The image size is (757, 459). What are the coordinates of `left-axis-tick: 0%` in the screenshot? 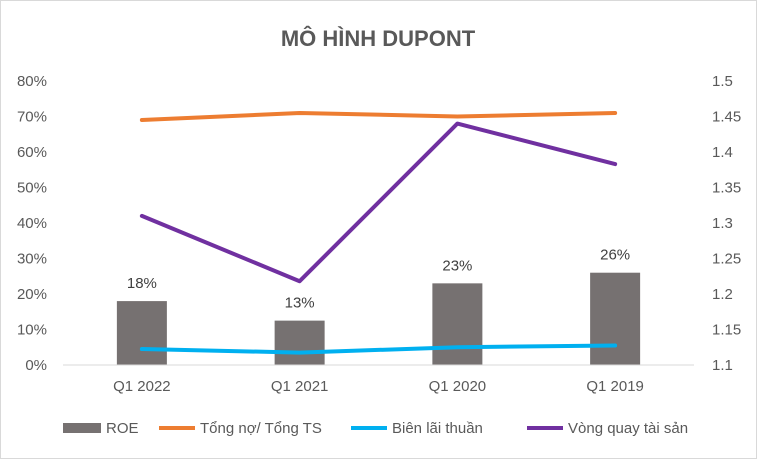 It's located at (36, 365).